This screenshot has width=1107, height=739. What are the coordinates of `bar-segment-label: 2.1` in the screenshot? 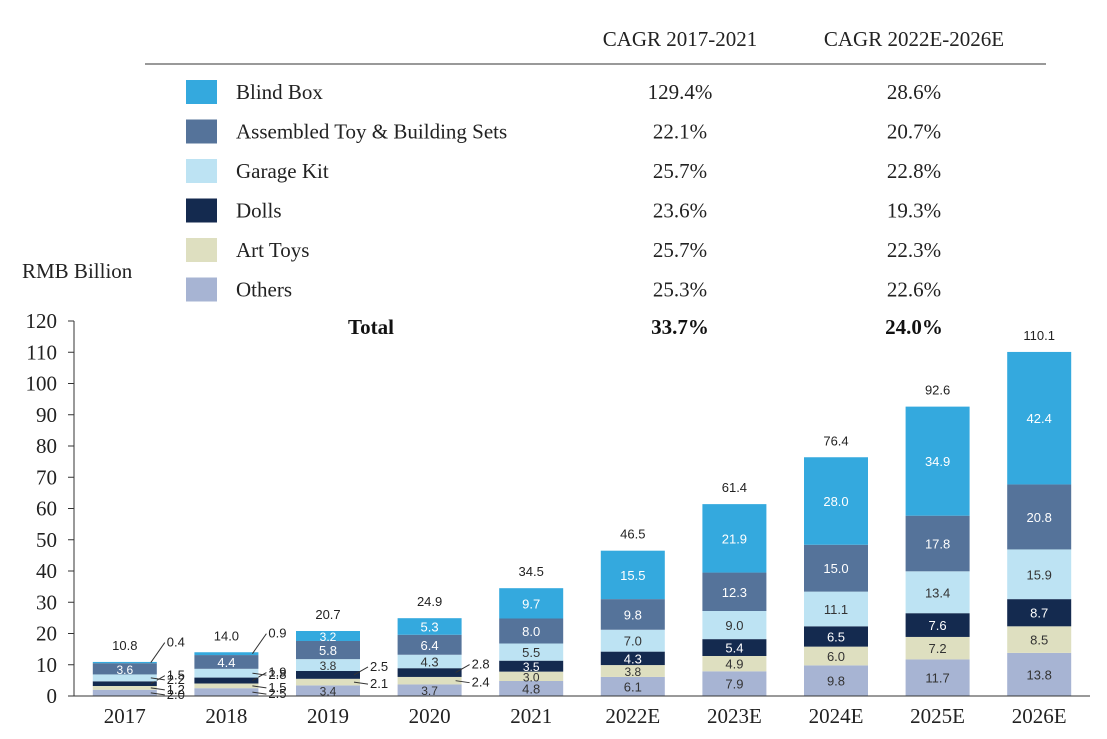 It's located at (379, 683).